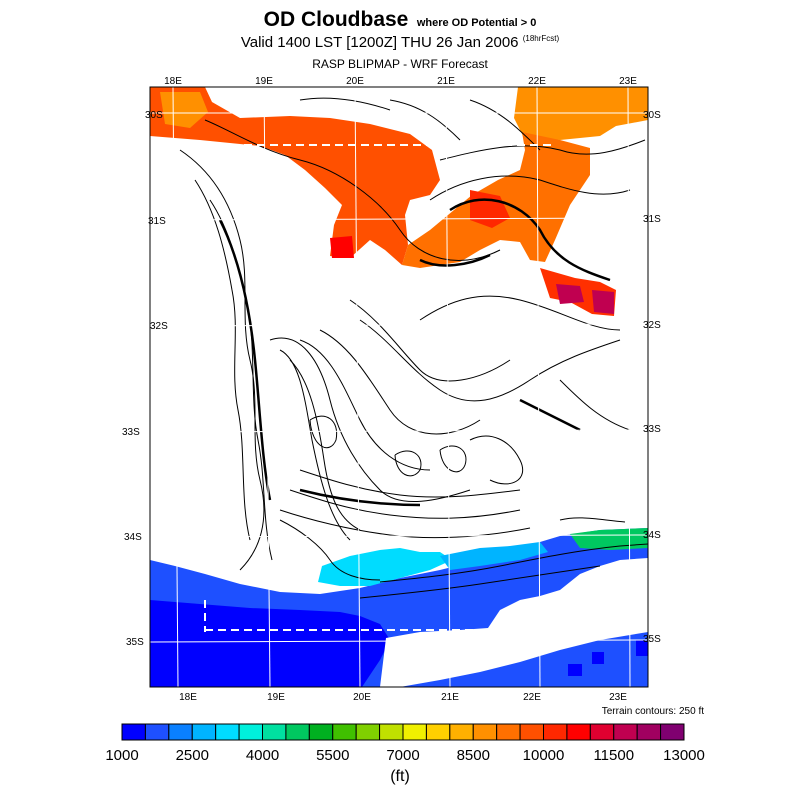 This screenshot has width=800, height=800. What do you see at coordinates (618, 697) in the screenshot?
I see `lon-label-bottom: 23E` at bounding box center [618, 697].